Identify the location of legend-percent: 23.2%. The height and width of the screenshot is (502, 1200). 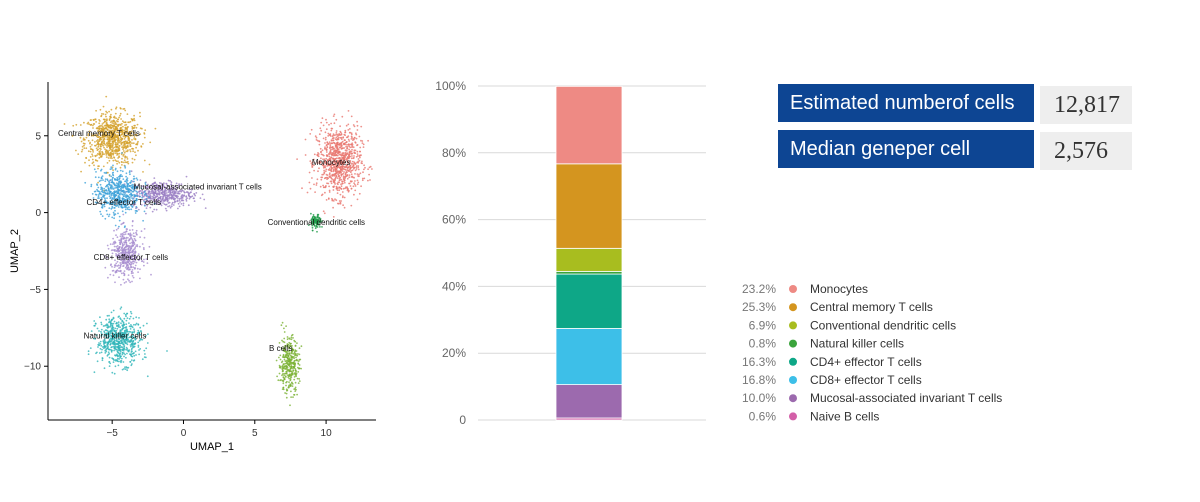
(759, 289).